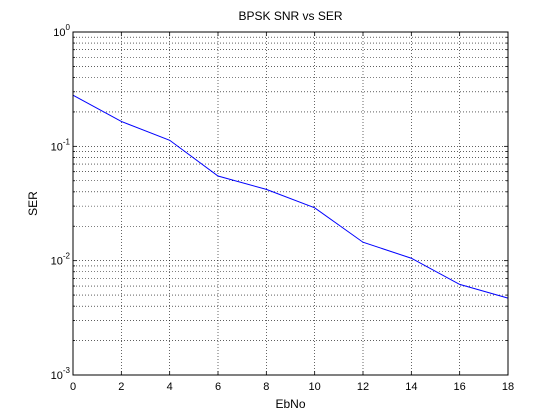 The image size is (560, 420). Describe the element at coordinates (61, 374) in the screenshot. I see `y-tick-label: 10⁻³` at that location.